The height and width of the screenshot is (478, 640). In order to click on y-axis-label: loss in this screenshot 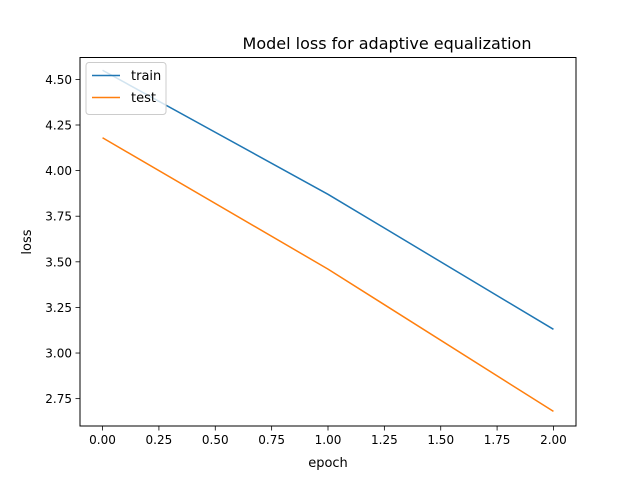, I will do `click(27, 241)`.